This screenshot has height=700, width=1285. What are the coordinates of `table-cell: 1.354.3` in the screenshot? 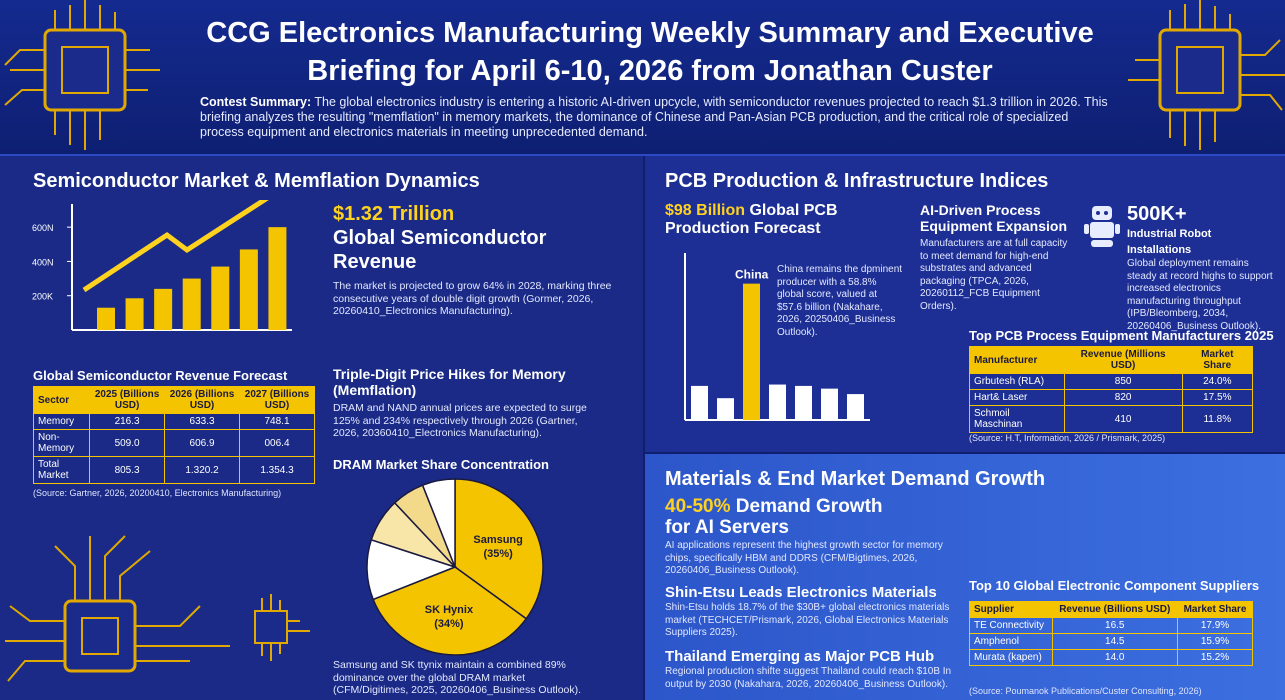 It's located at (277, 470).